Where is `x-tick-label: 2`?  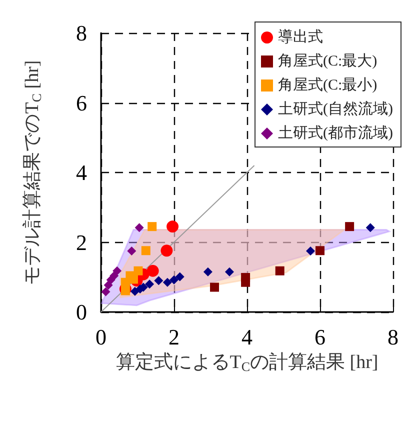 x-tick-label: 2 is located at coordinates (174, 337).